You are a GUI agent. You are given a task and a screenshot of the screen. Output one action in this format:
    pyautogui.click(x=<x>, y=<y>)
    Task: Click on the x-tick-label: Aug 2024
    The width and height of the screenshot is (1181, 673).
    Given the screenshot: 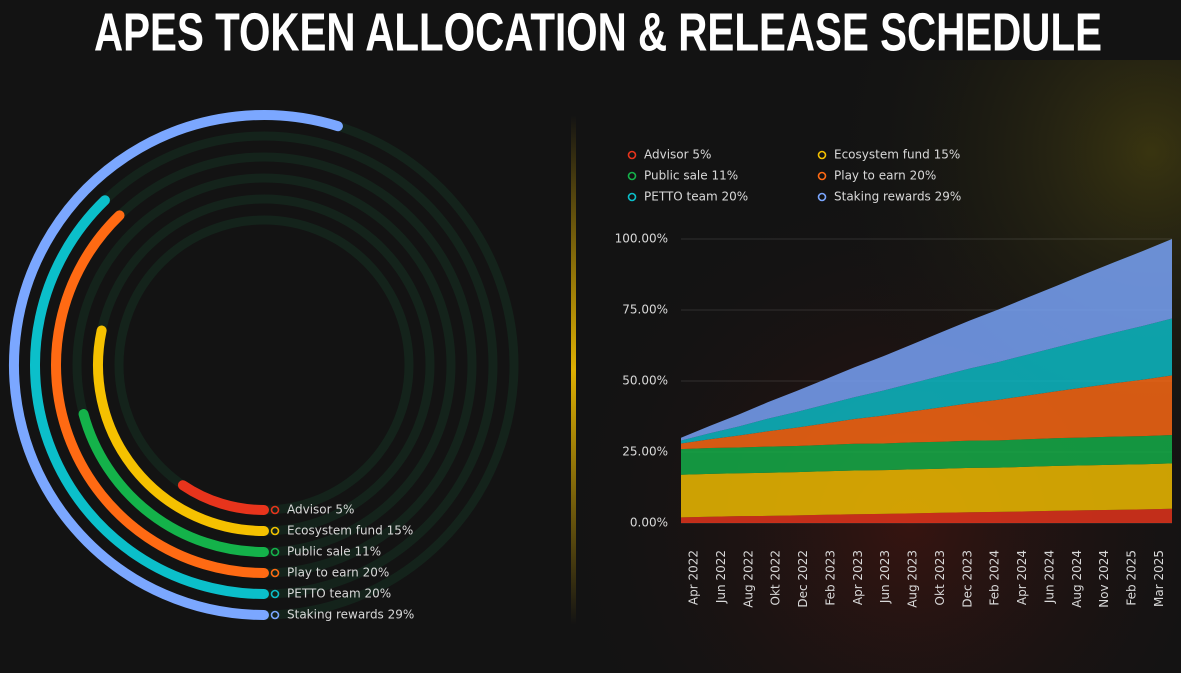 What is the action you would take?
    pyautogui.click(x=1077, y=579)
    